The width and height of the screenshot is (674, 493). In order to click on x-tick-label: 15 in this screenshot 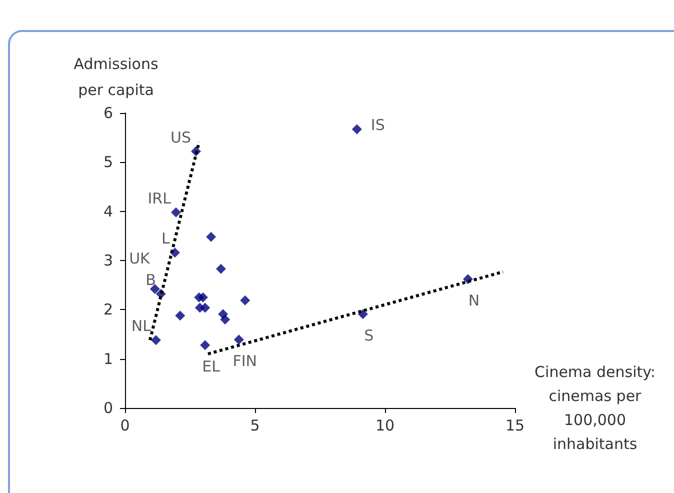, I will do `click(515, 425)`.